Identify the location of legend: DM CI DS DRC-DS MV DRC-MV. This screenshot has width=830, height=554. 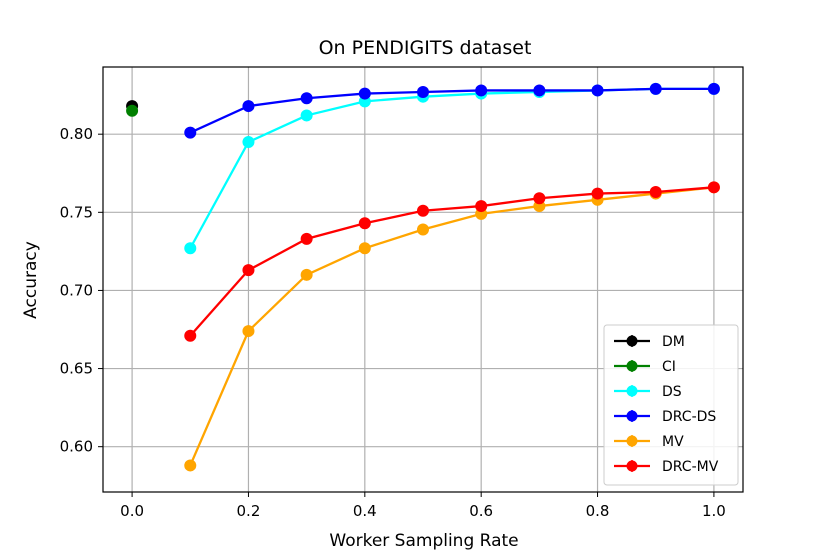
(671, 405).